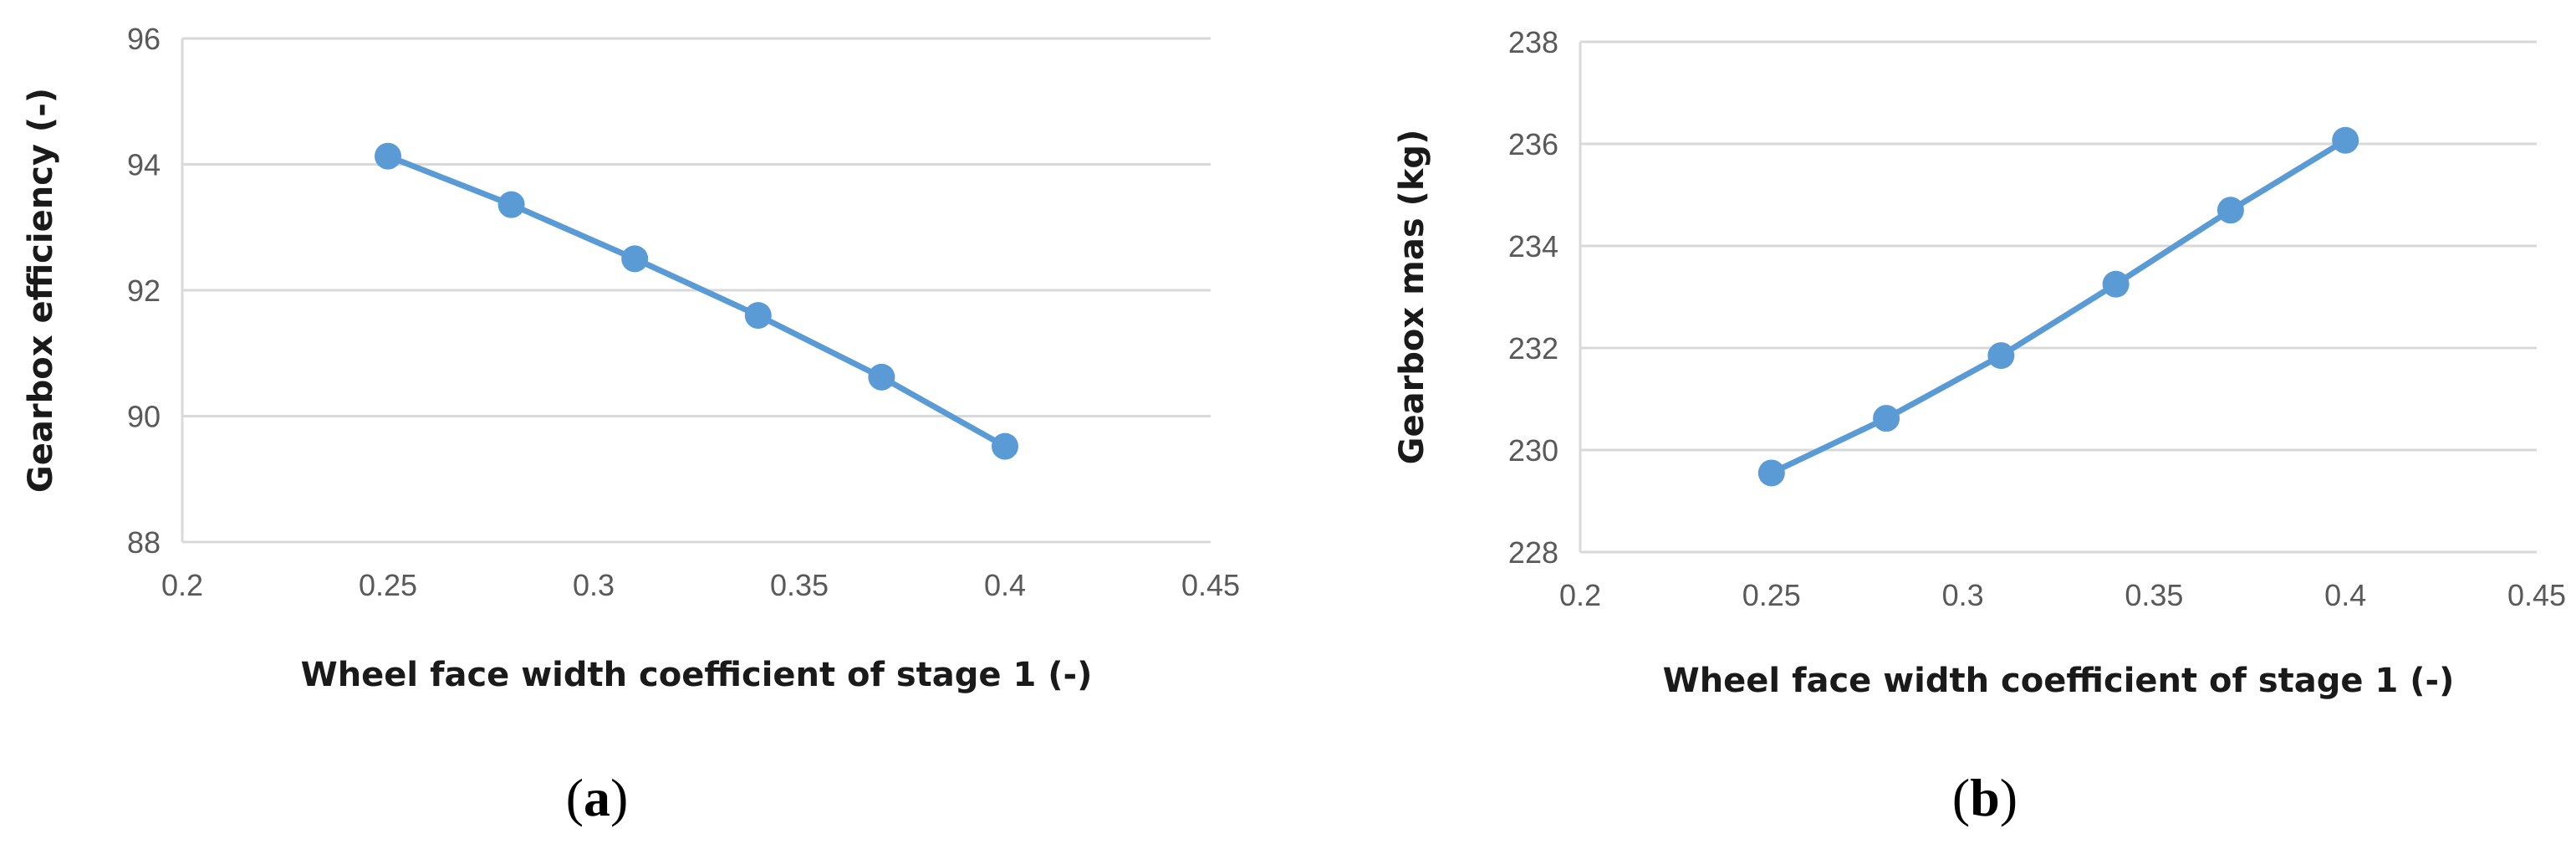 The height and width of the screenshot is (849, 2576). Describe the element at coordinates (1533, 451) in the screenshot. I see `y-tick-label: 230` at that location.